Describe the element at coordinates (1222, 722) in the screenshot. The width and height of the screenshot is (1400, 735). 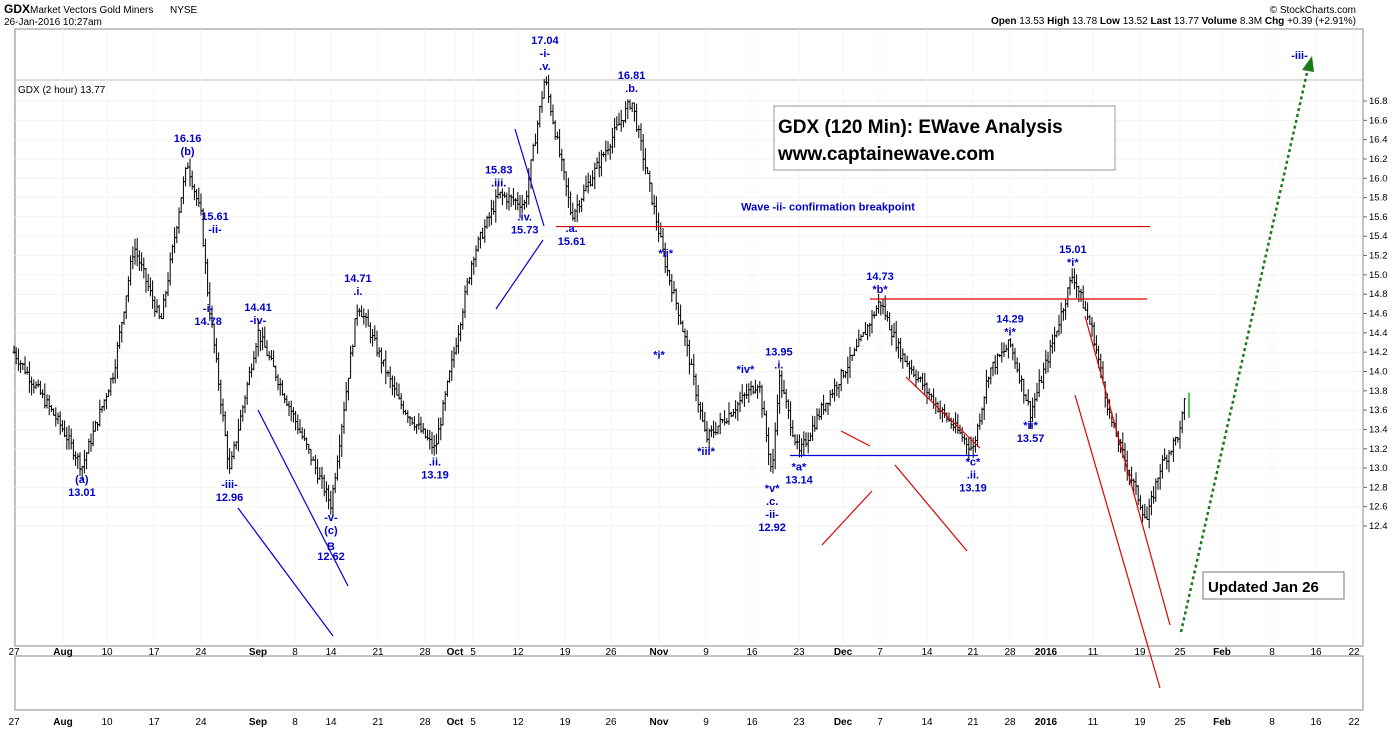
I see `x-tick-label: Feb` at that location.